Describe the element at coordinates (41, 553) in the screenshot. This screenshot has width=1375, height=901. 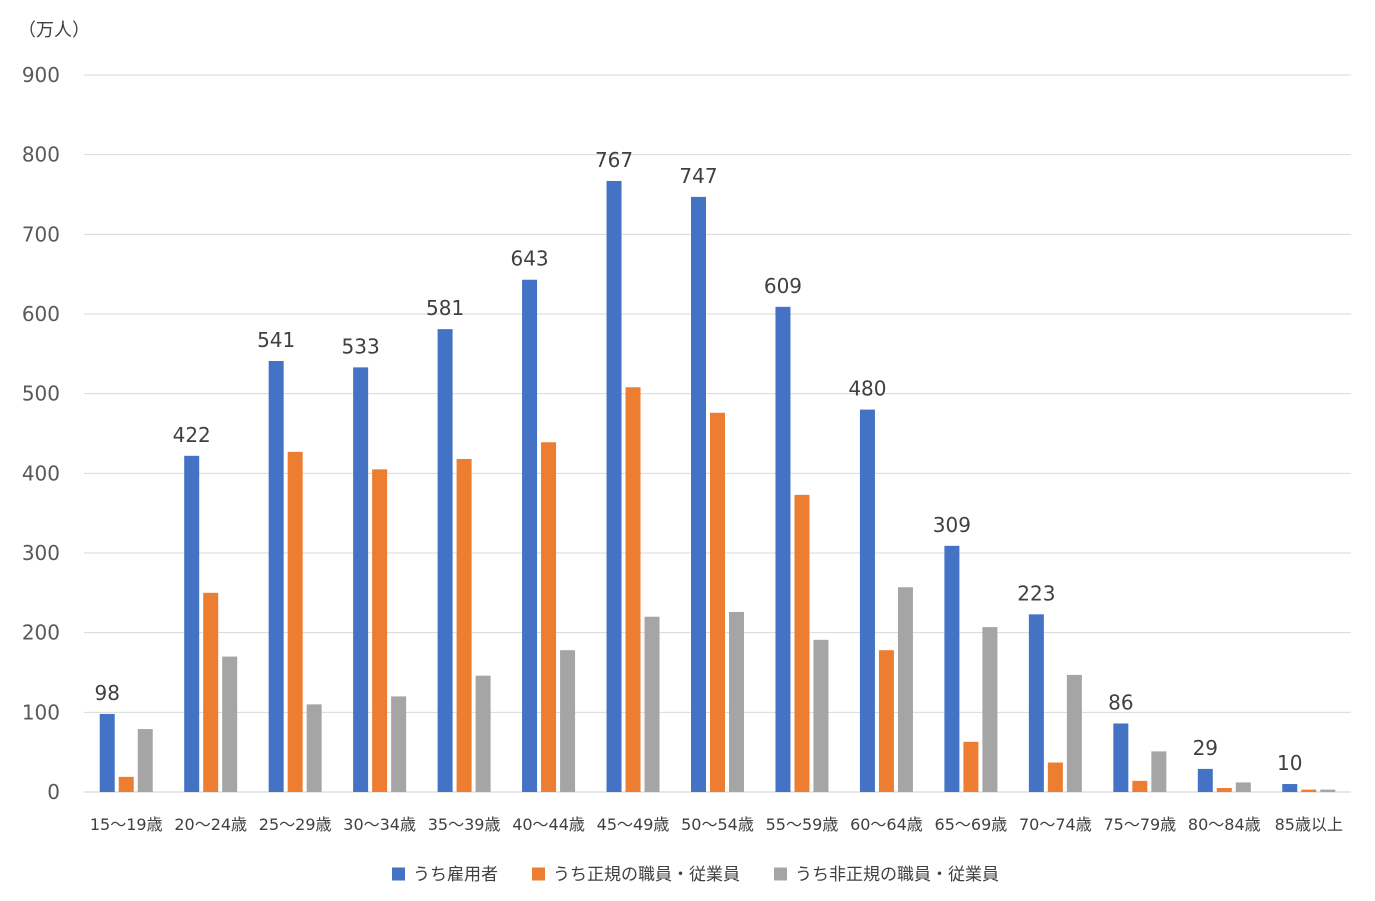
I see `y-tick-label: 300` at that location.